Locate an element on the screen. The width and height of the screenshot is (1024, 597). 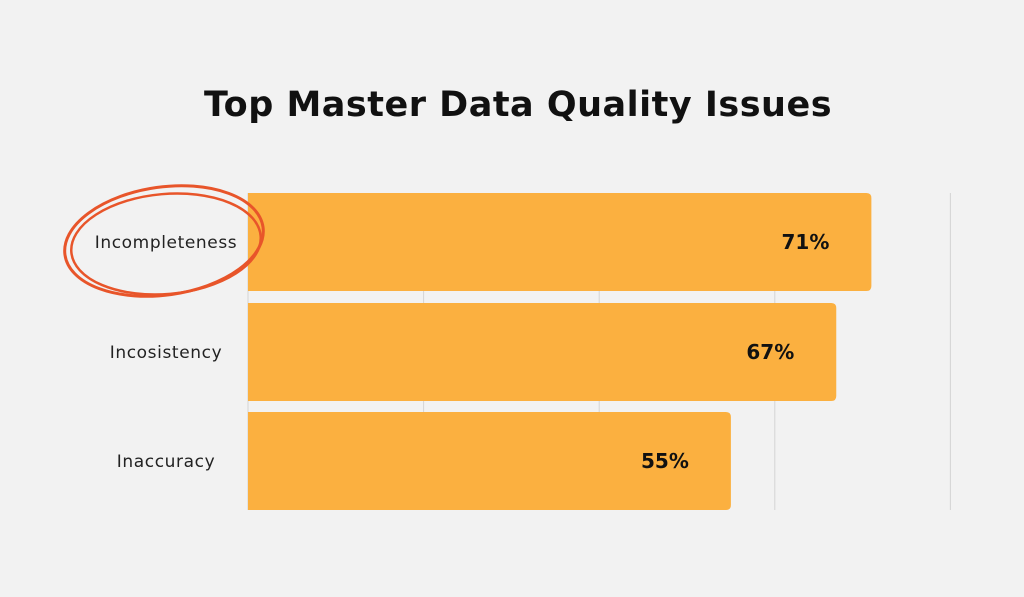
chart-title: Top Master Data Quality Issues is located at coordinates (518, 105).